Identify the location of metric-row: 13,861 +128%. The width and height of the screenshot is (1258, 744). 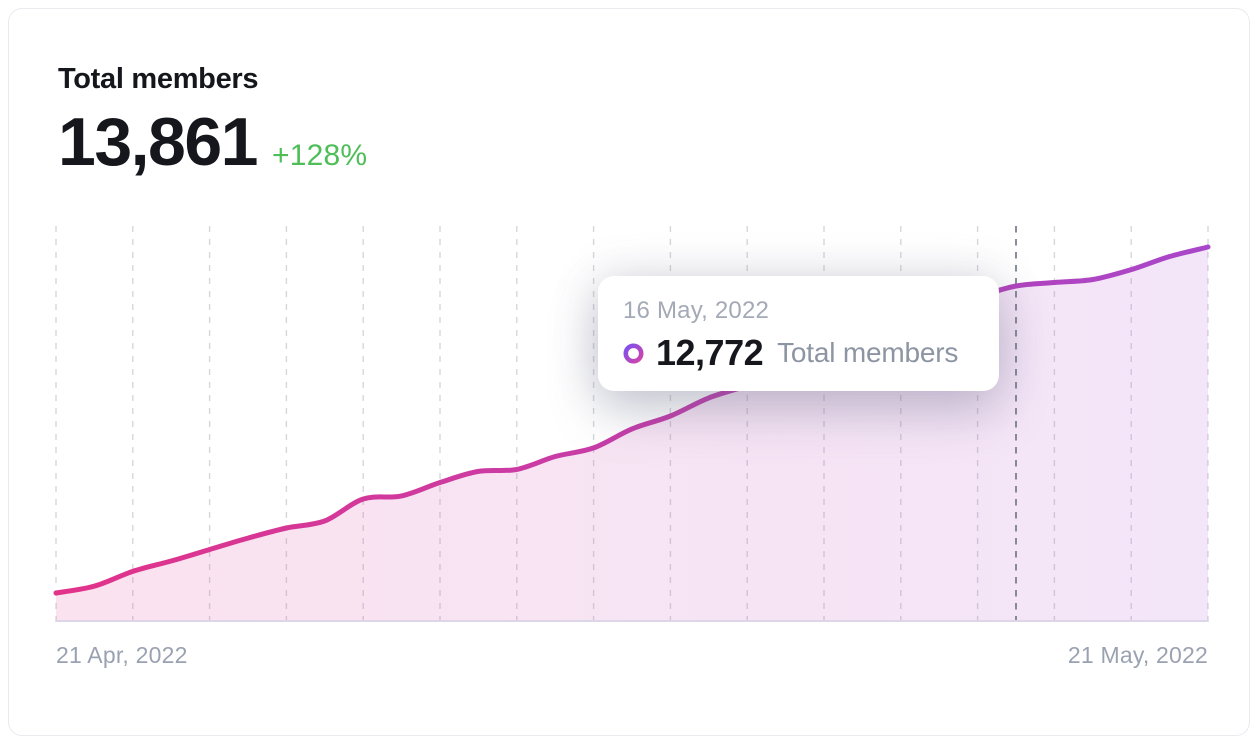
(212, 142).